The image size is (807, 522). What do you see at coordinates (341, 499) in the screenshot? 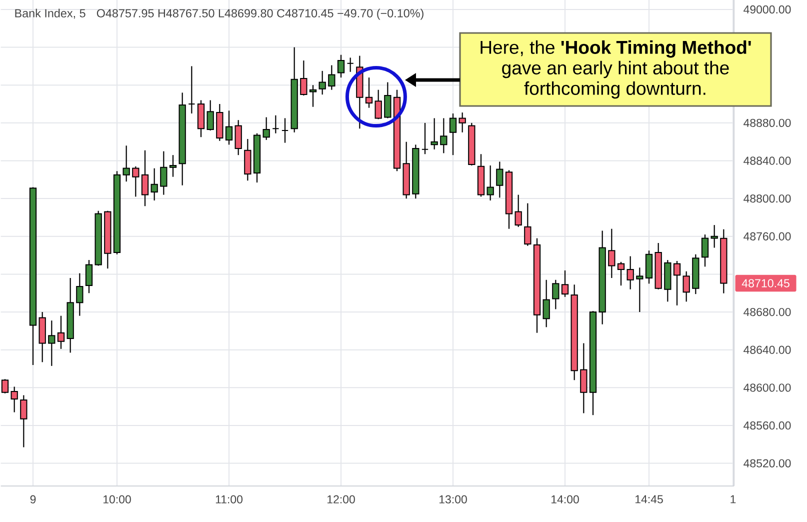
I see `x-tick-label: 12:00` at bounding box center [341, 499].